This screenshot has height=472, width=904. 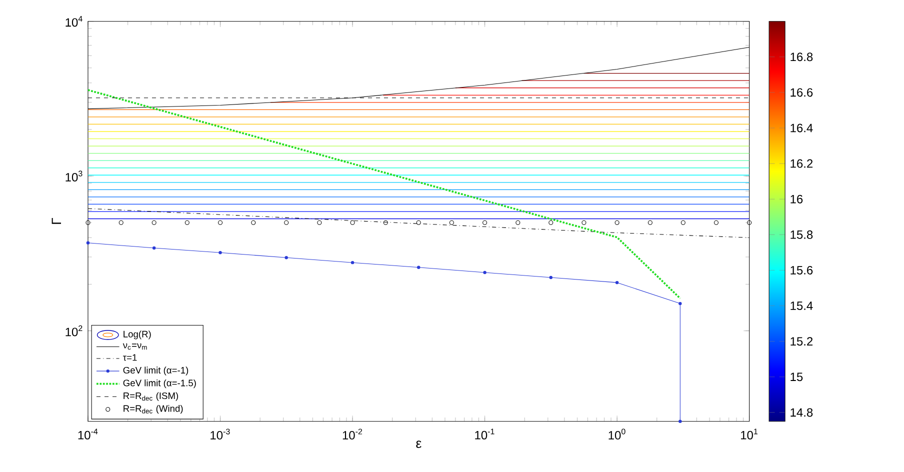 What do you see at coordinates (137, 335) in the screenshot?
I see `color-bar-title: Log(R)` at bounding box center [137, 335].